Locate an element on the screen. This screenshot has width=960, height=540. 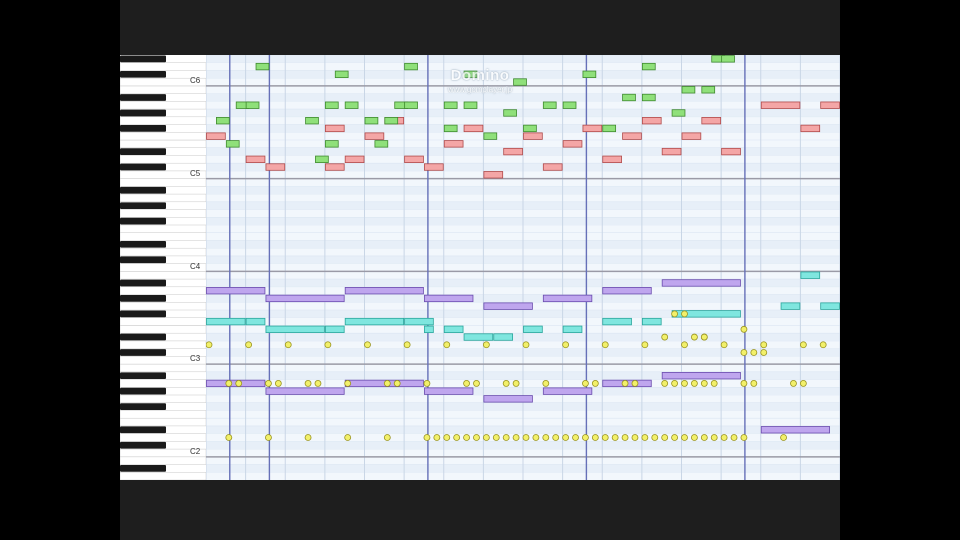
piano-keyboard: C6 C5 C4 C3 C2 is located at coordinates (163, 267).